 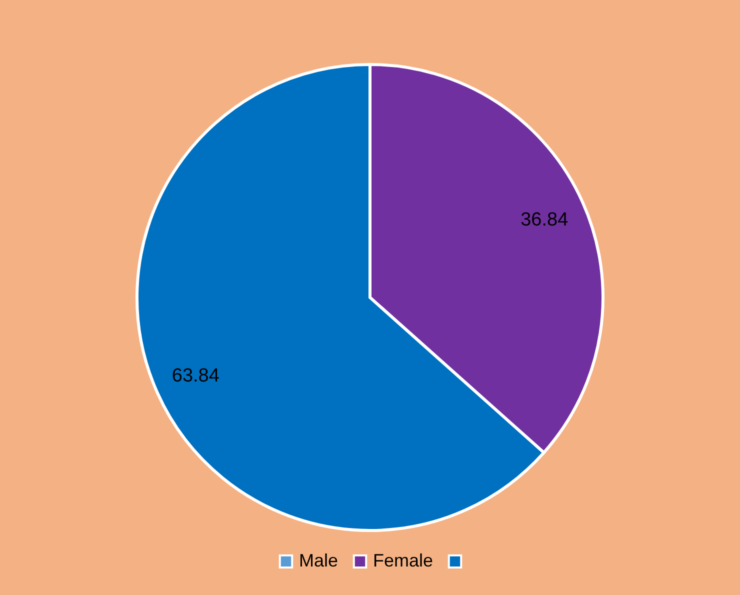 What do you see at coordinates (196, 376) in the screenshot?
I see `data-label: 63.84` at bounding box center [196, 376].